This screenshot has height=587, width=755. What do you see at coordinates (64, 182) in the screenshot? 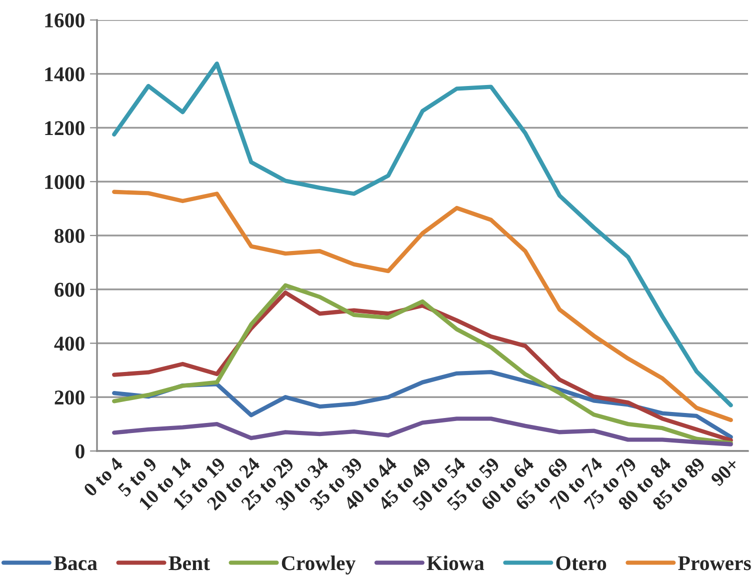
I see `y-tick-label: 1000` at bounding box center [64, 182].